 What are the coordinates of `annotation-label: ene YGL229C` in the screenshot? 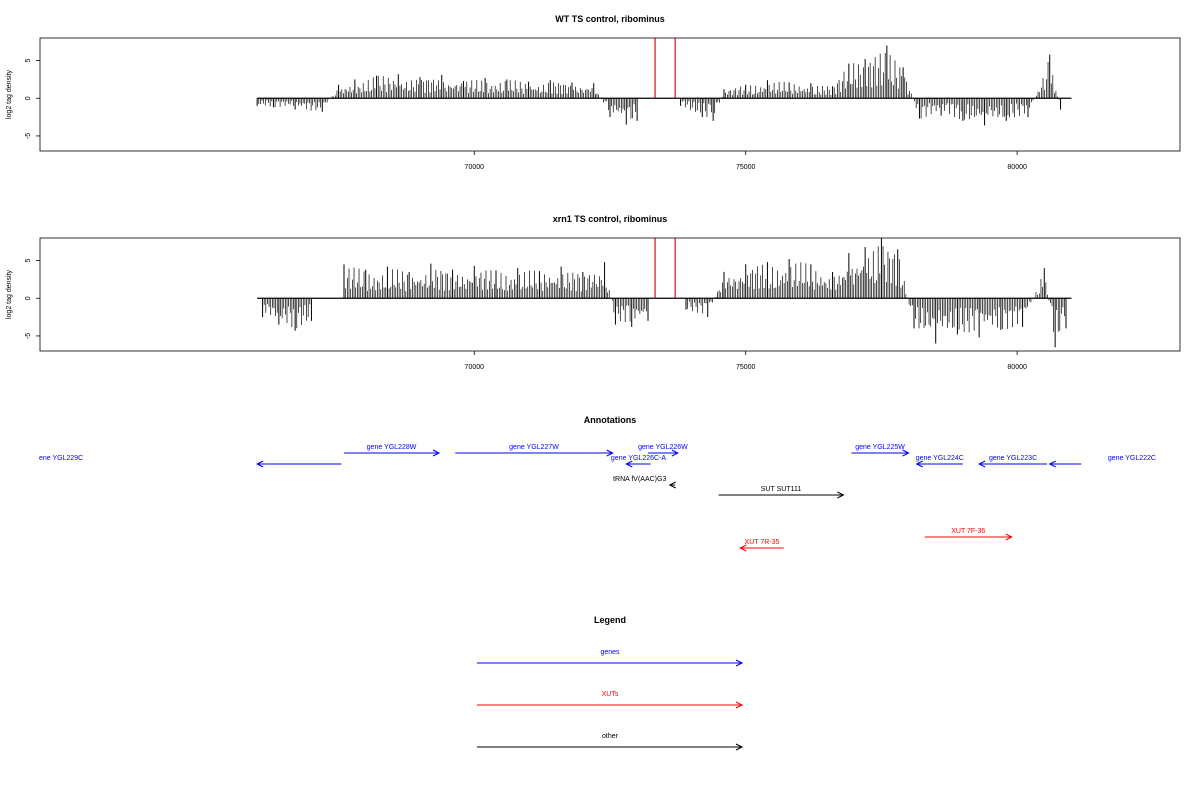 It's located at (61, 458).